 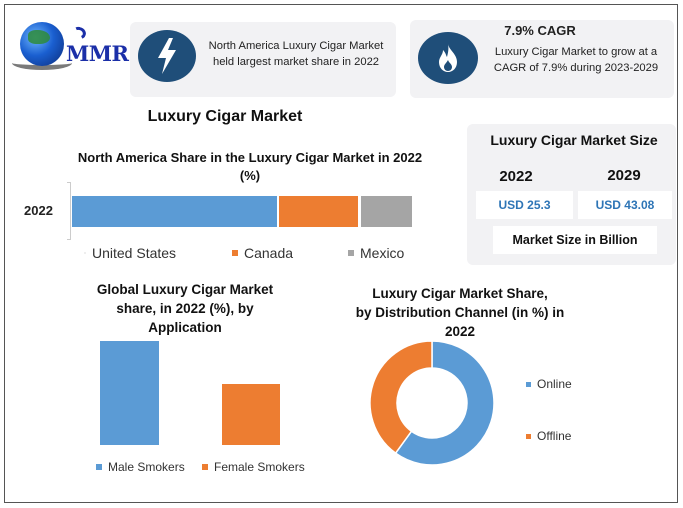 What do you see at coordinates (554, 384) in the screenshot?
I see `legend-label: Online` at bounding box center [554, 384].